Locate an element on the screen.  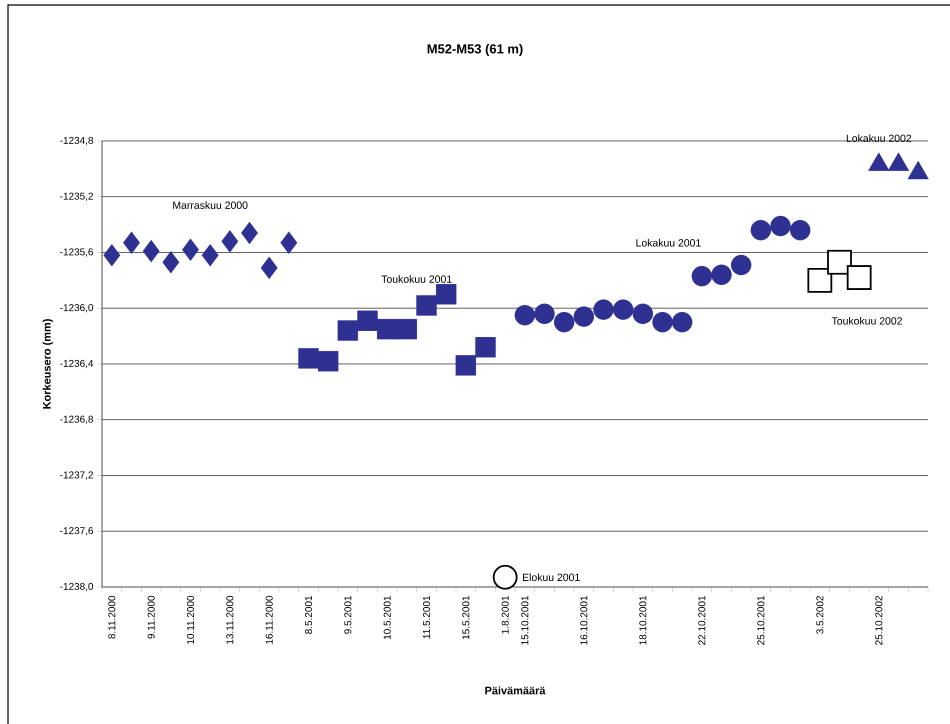
x-tick-label: 25.10.2002 is located at coordinates (878, 620).